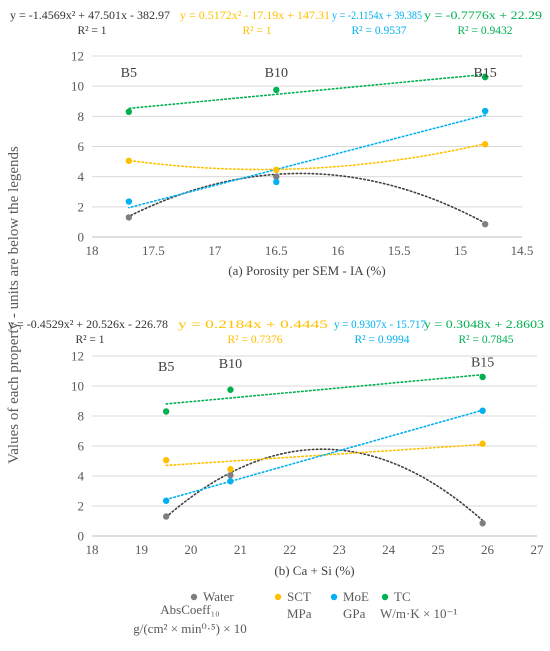 This screenshot has width=550, height=651. What do you see at coordinates (334, 597) in the screenshot?
I see `legend-marker-moe` at bounding box center [334, 597].